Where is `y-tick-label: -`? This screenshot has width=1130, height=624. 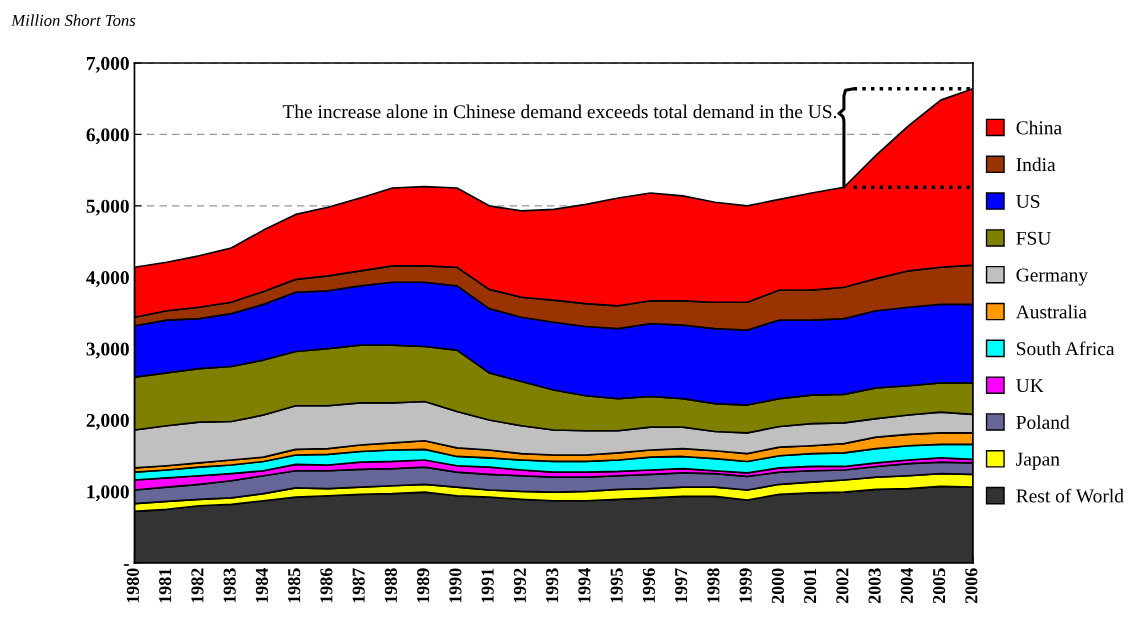 y-tick-label: - is located at coordinates (126, 565).